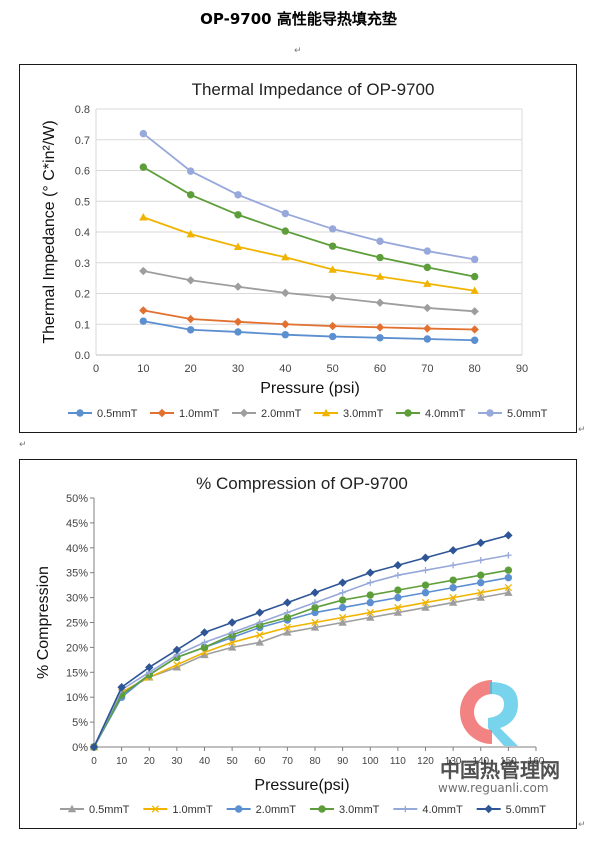 Image resolution: width=597 pixels, height=841 pixels. Describe the element at coordinates (82, 325) in the screenshot. I see `y-tick-label: 0.1` at that location.